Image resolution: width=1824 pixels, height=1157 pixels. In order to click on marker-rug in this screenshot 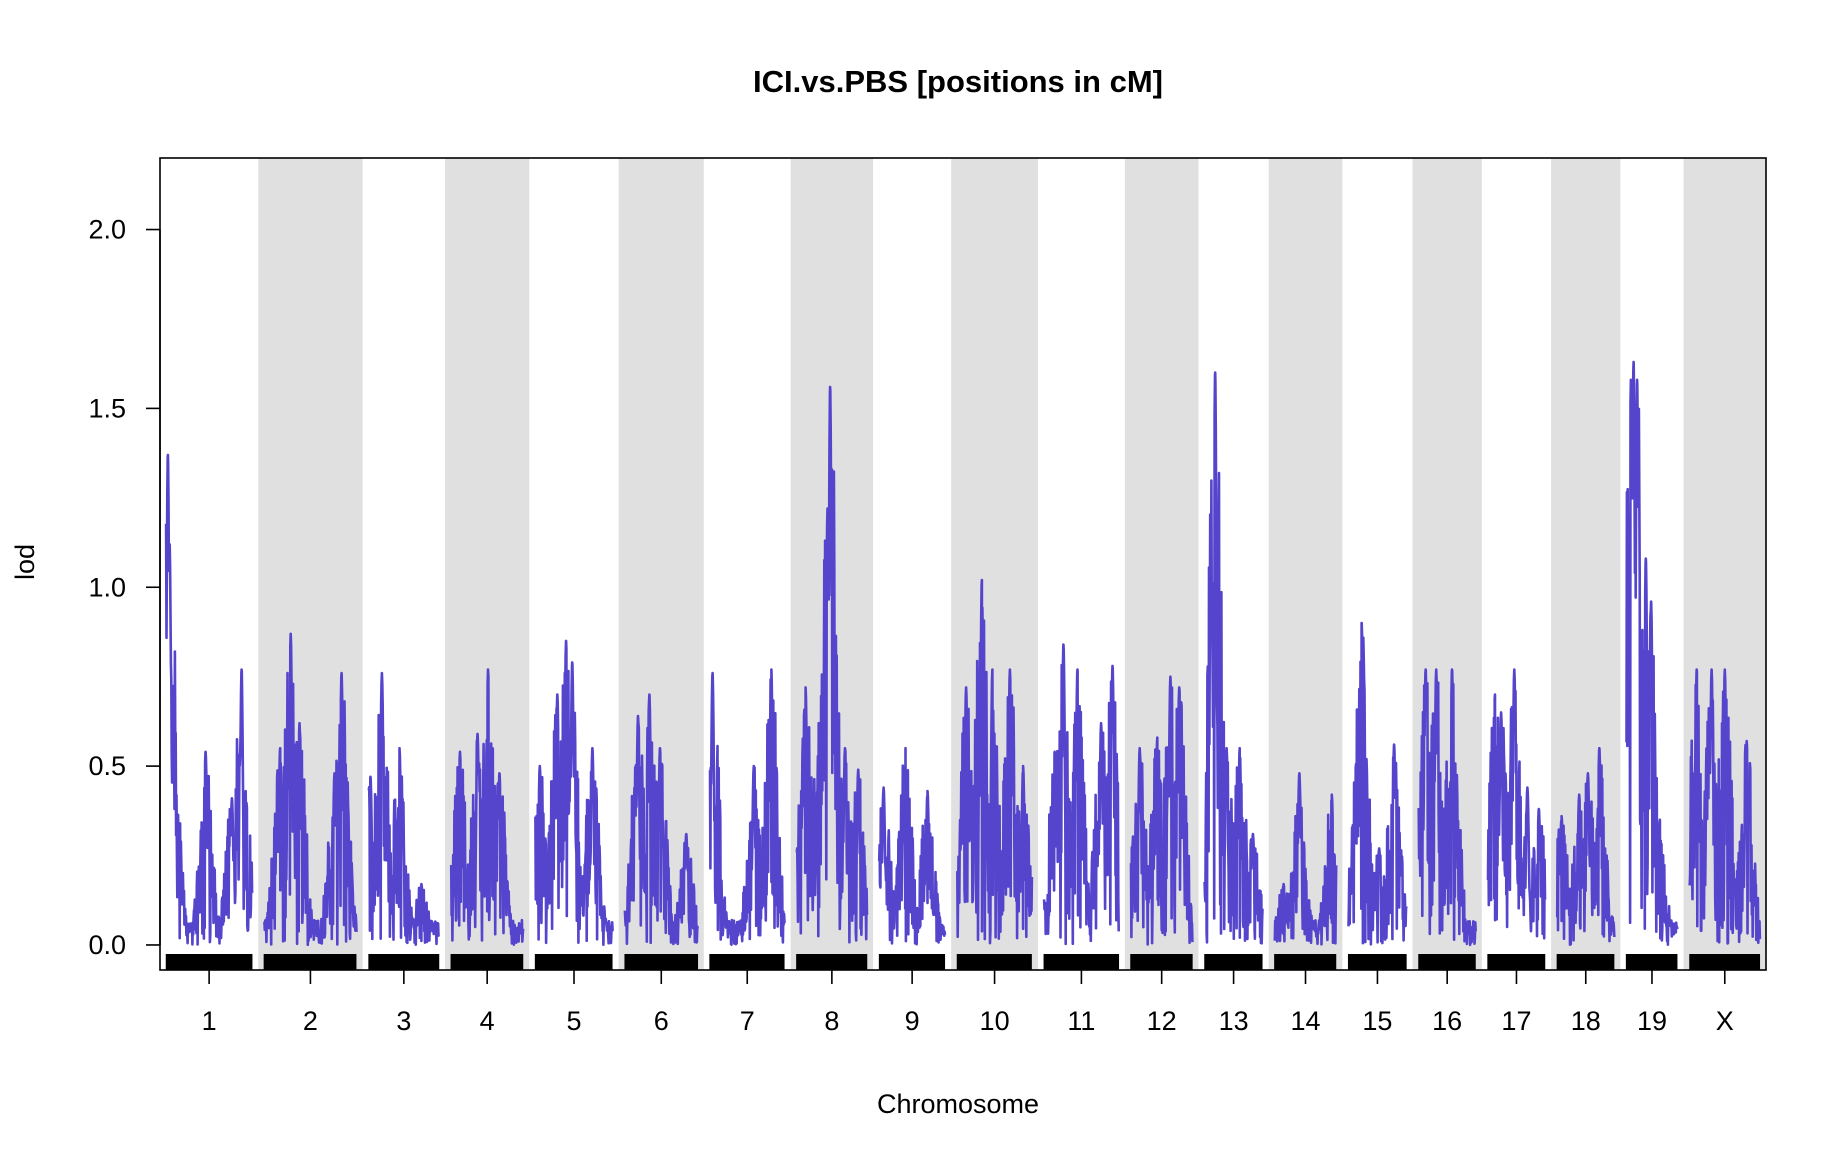, I will do `click(963, 962)`.